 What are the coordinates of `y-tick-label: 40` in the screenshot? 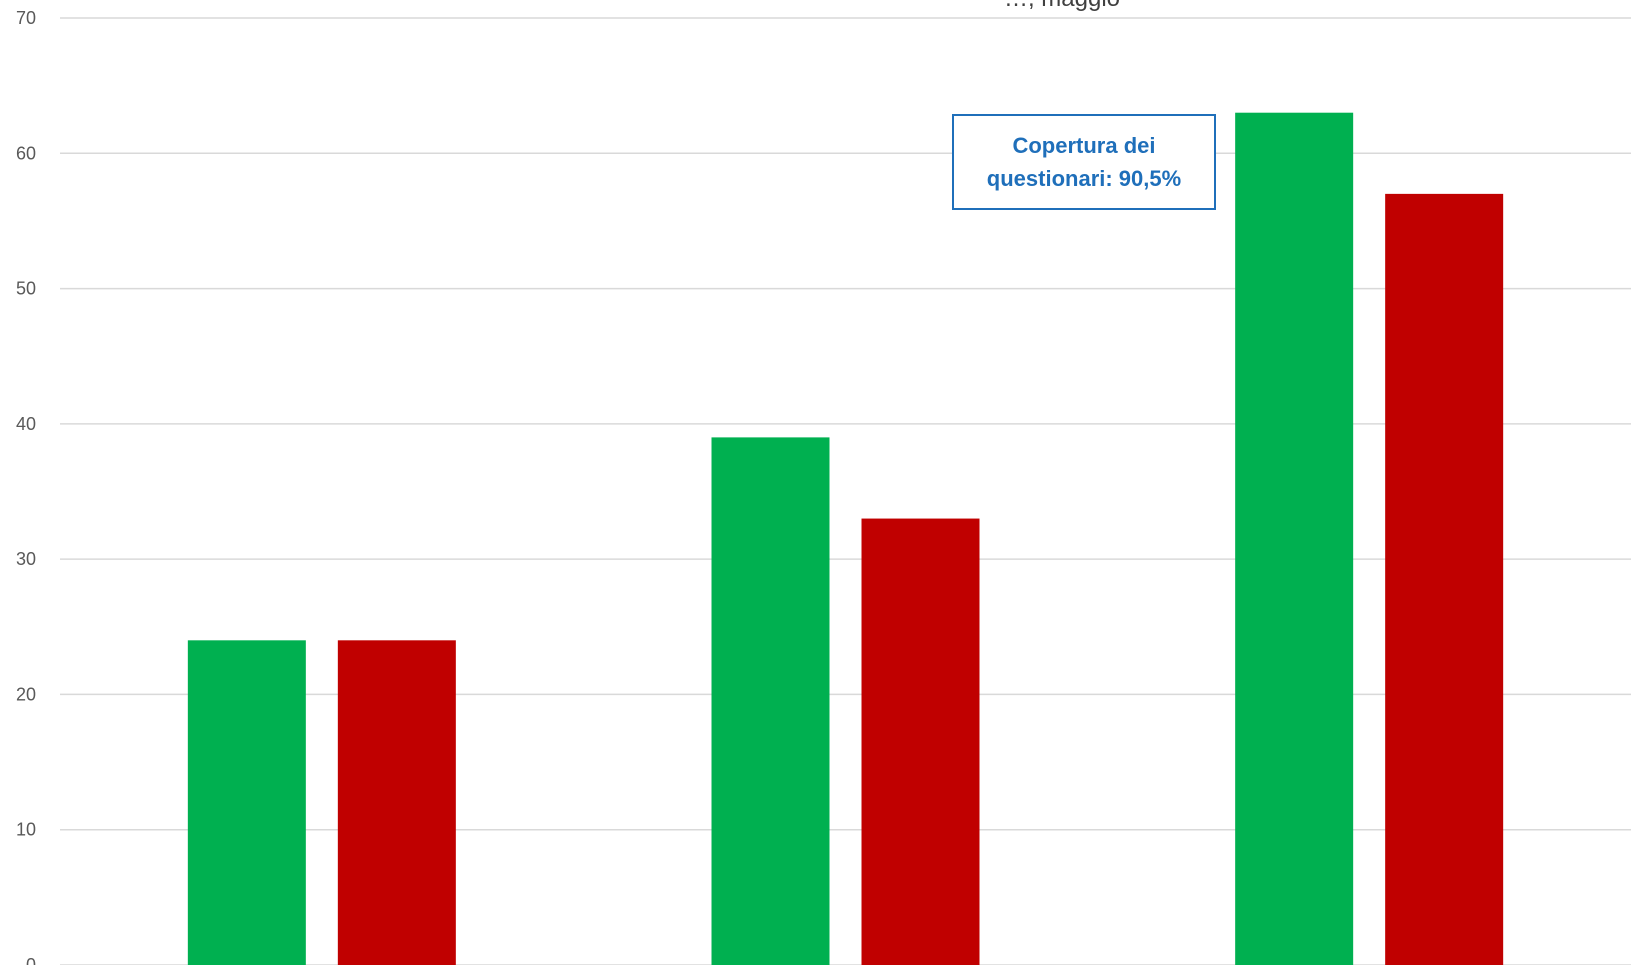 It's located at (26, 424).